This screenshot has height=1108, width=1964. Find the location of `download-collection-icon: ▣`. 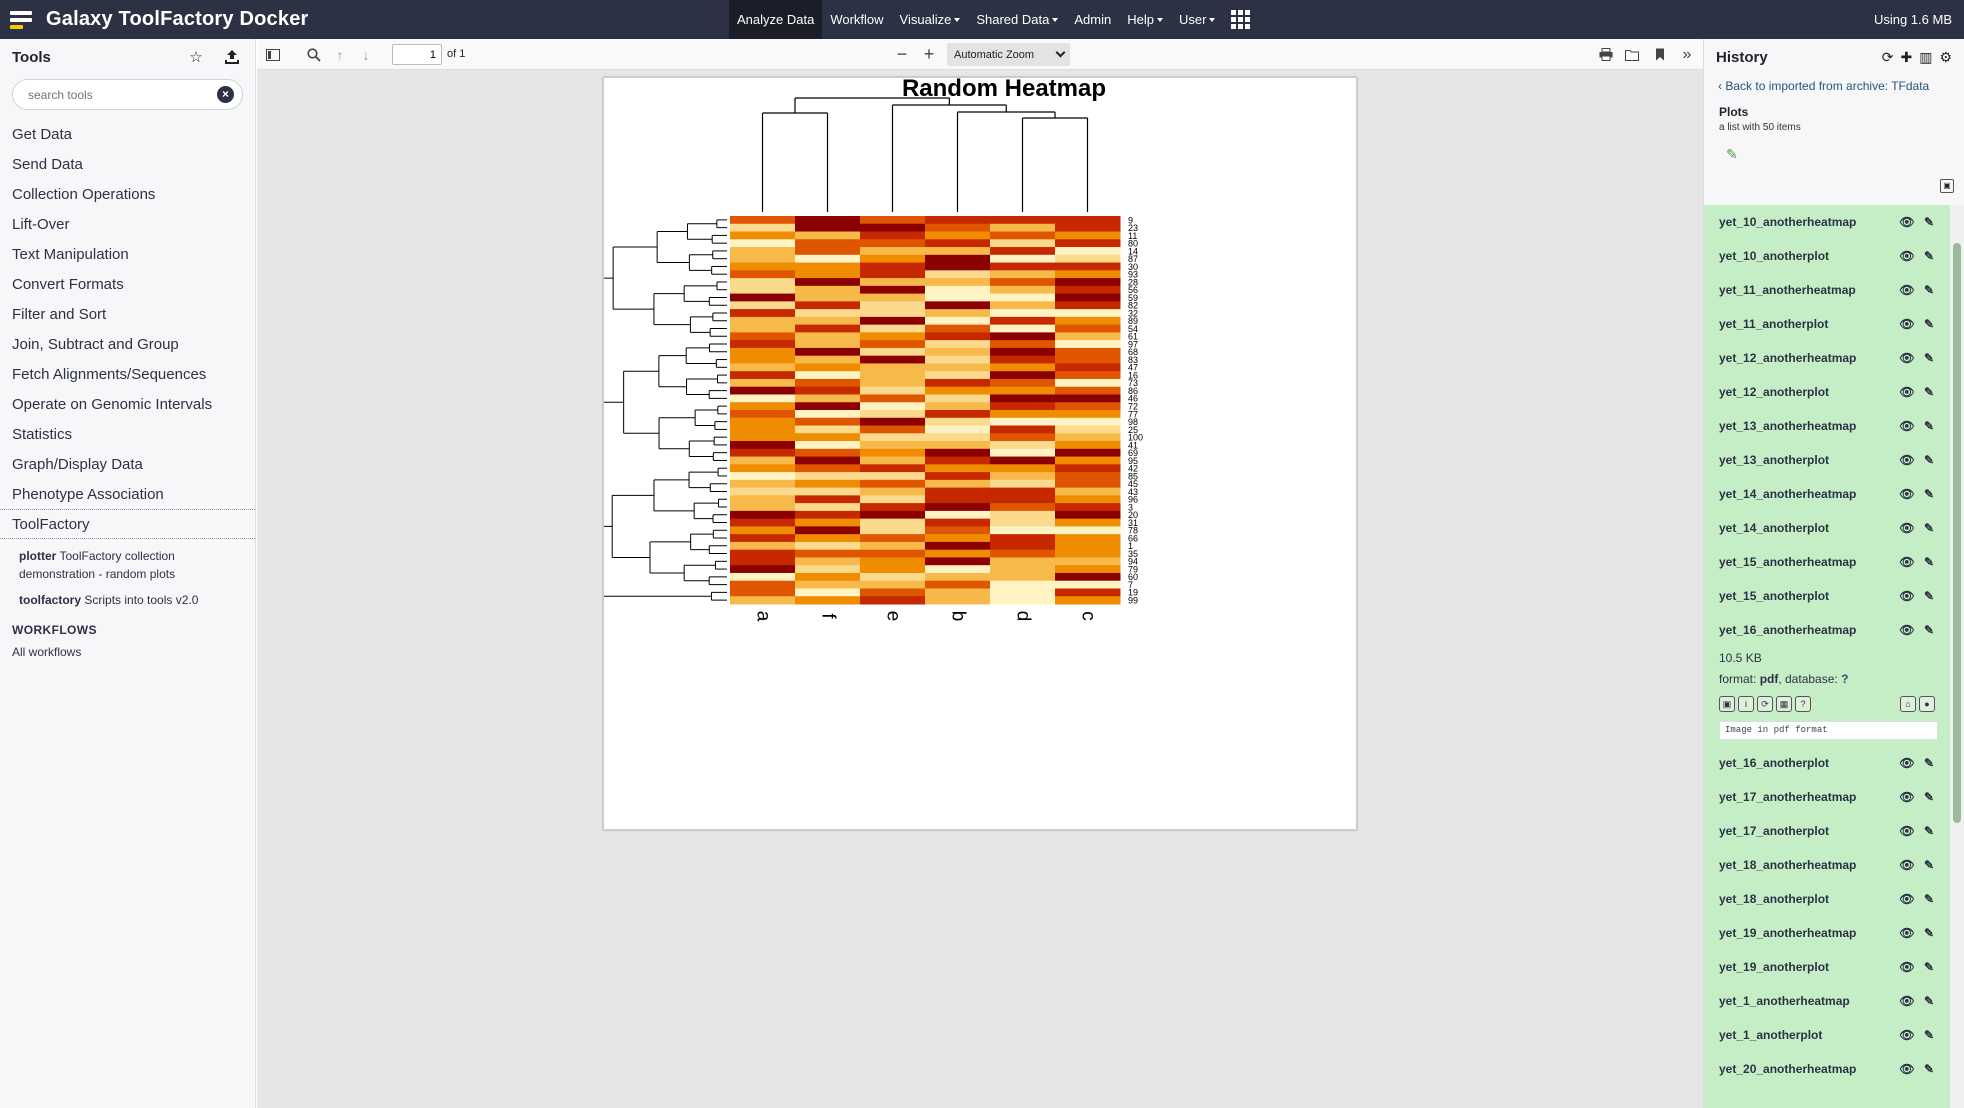

download-collection-icon: ▣ is located at coordinates (1947, 186).